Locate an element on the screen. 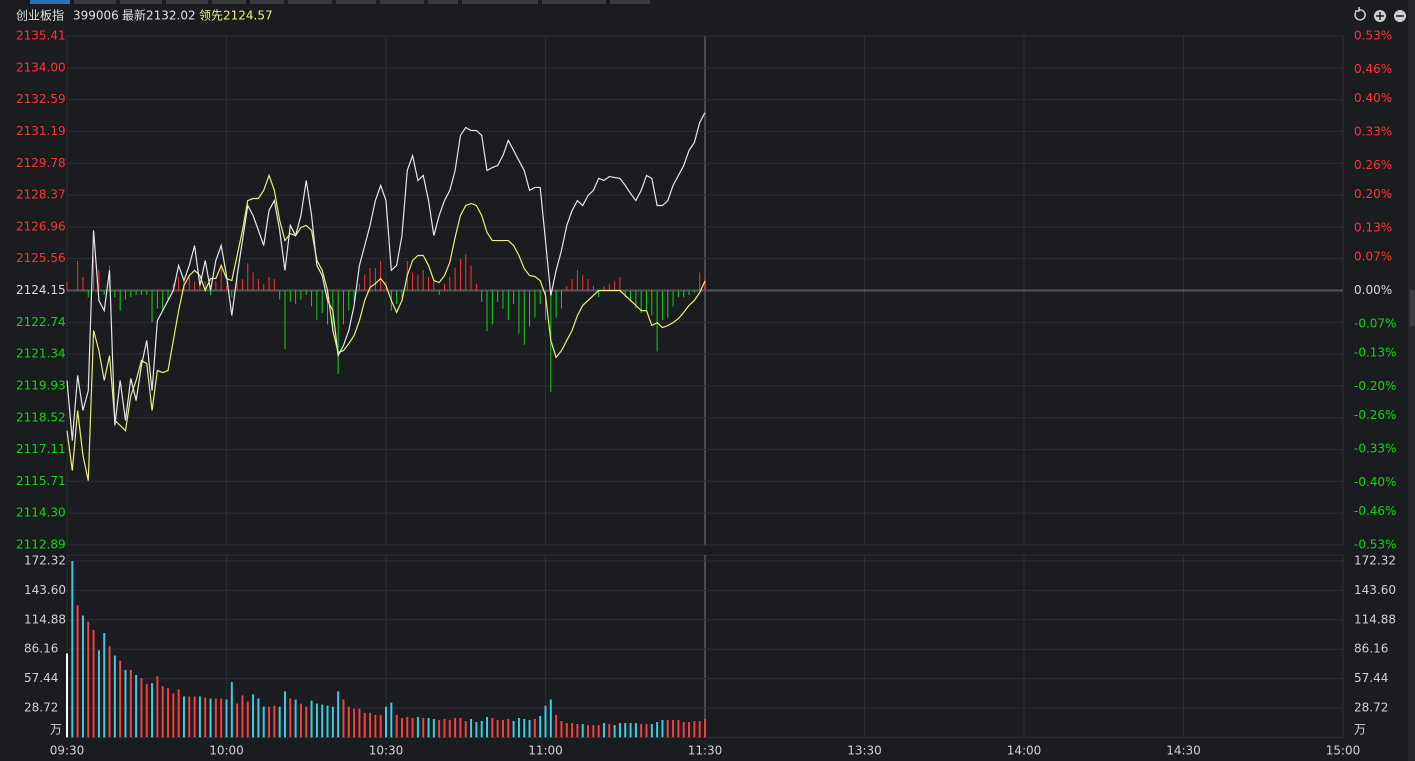 The image size is (1415, 761). y-tick-label: 114.88 is located at coordinates (45, 619).